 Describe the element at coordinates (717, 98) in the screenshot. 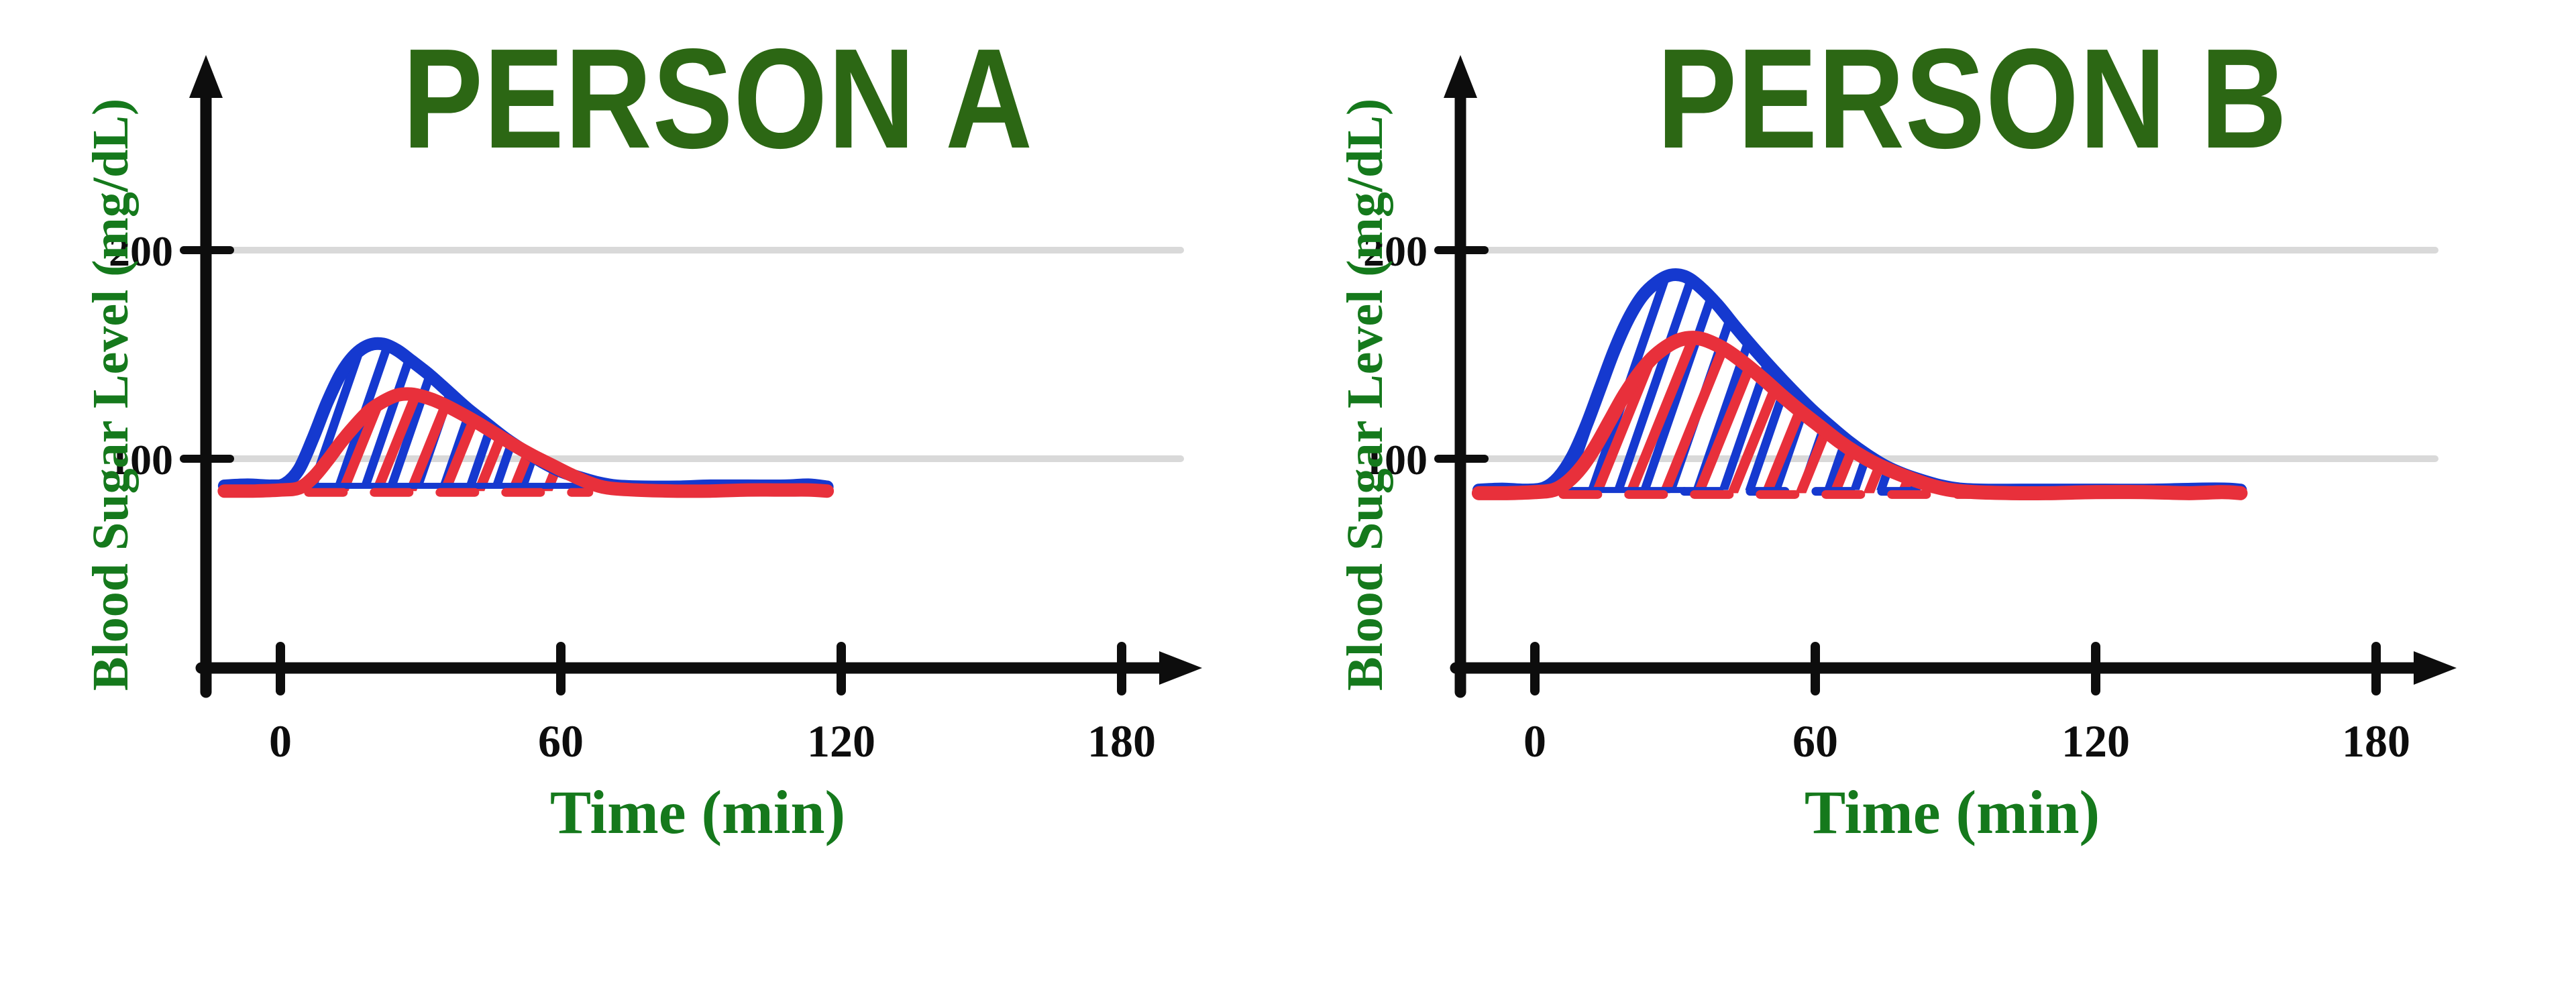

I see `chart-title: PERSON A` at that location.